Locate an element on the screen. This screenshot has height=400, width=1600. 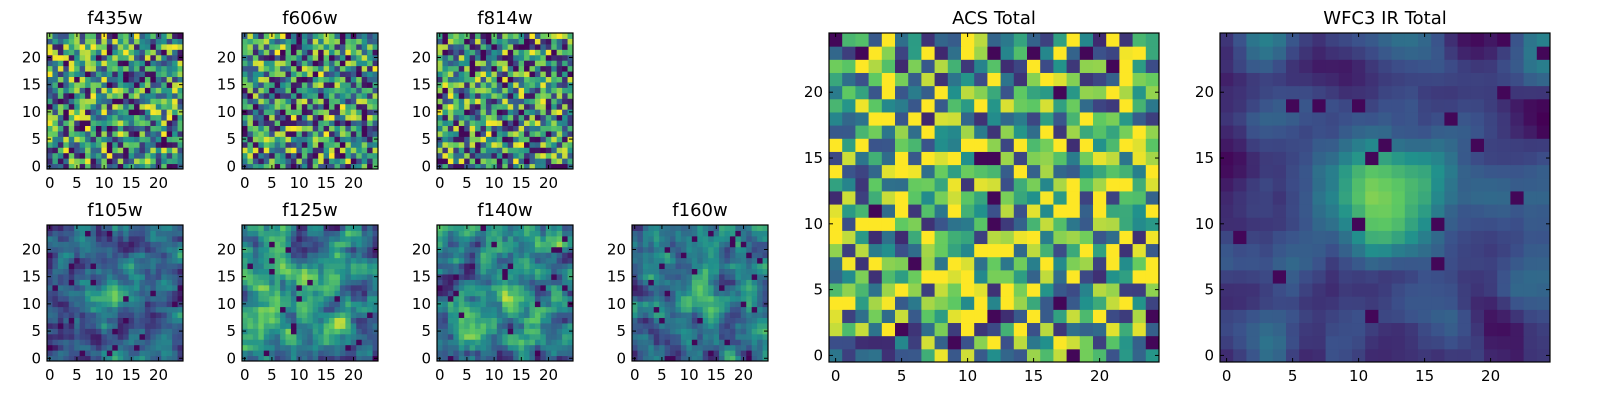
x-tick-label: 5 is located at coordinates (77, 375).